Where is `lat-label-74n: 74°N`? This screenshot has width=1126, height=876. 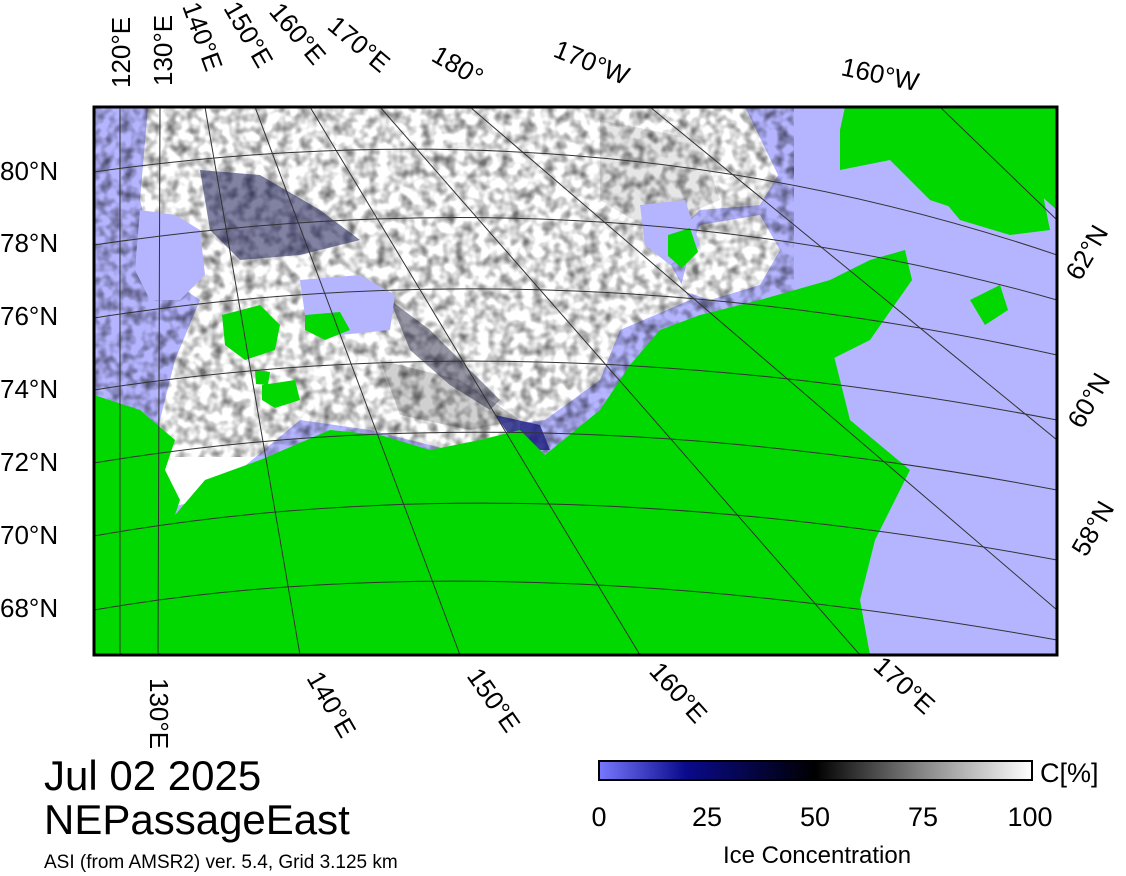
lat-label-74n: 74°N is located at coordinates (29, 389).